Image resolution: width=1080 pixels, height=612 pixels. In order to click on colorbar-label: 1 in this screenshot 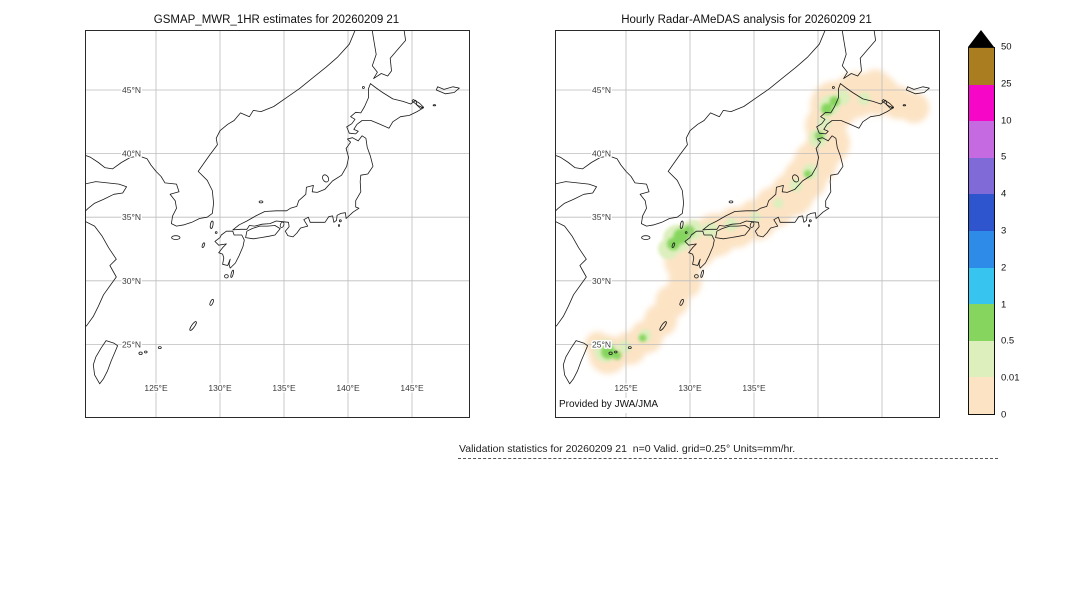, I will do `click(1004, 305)`.